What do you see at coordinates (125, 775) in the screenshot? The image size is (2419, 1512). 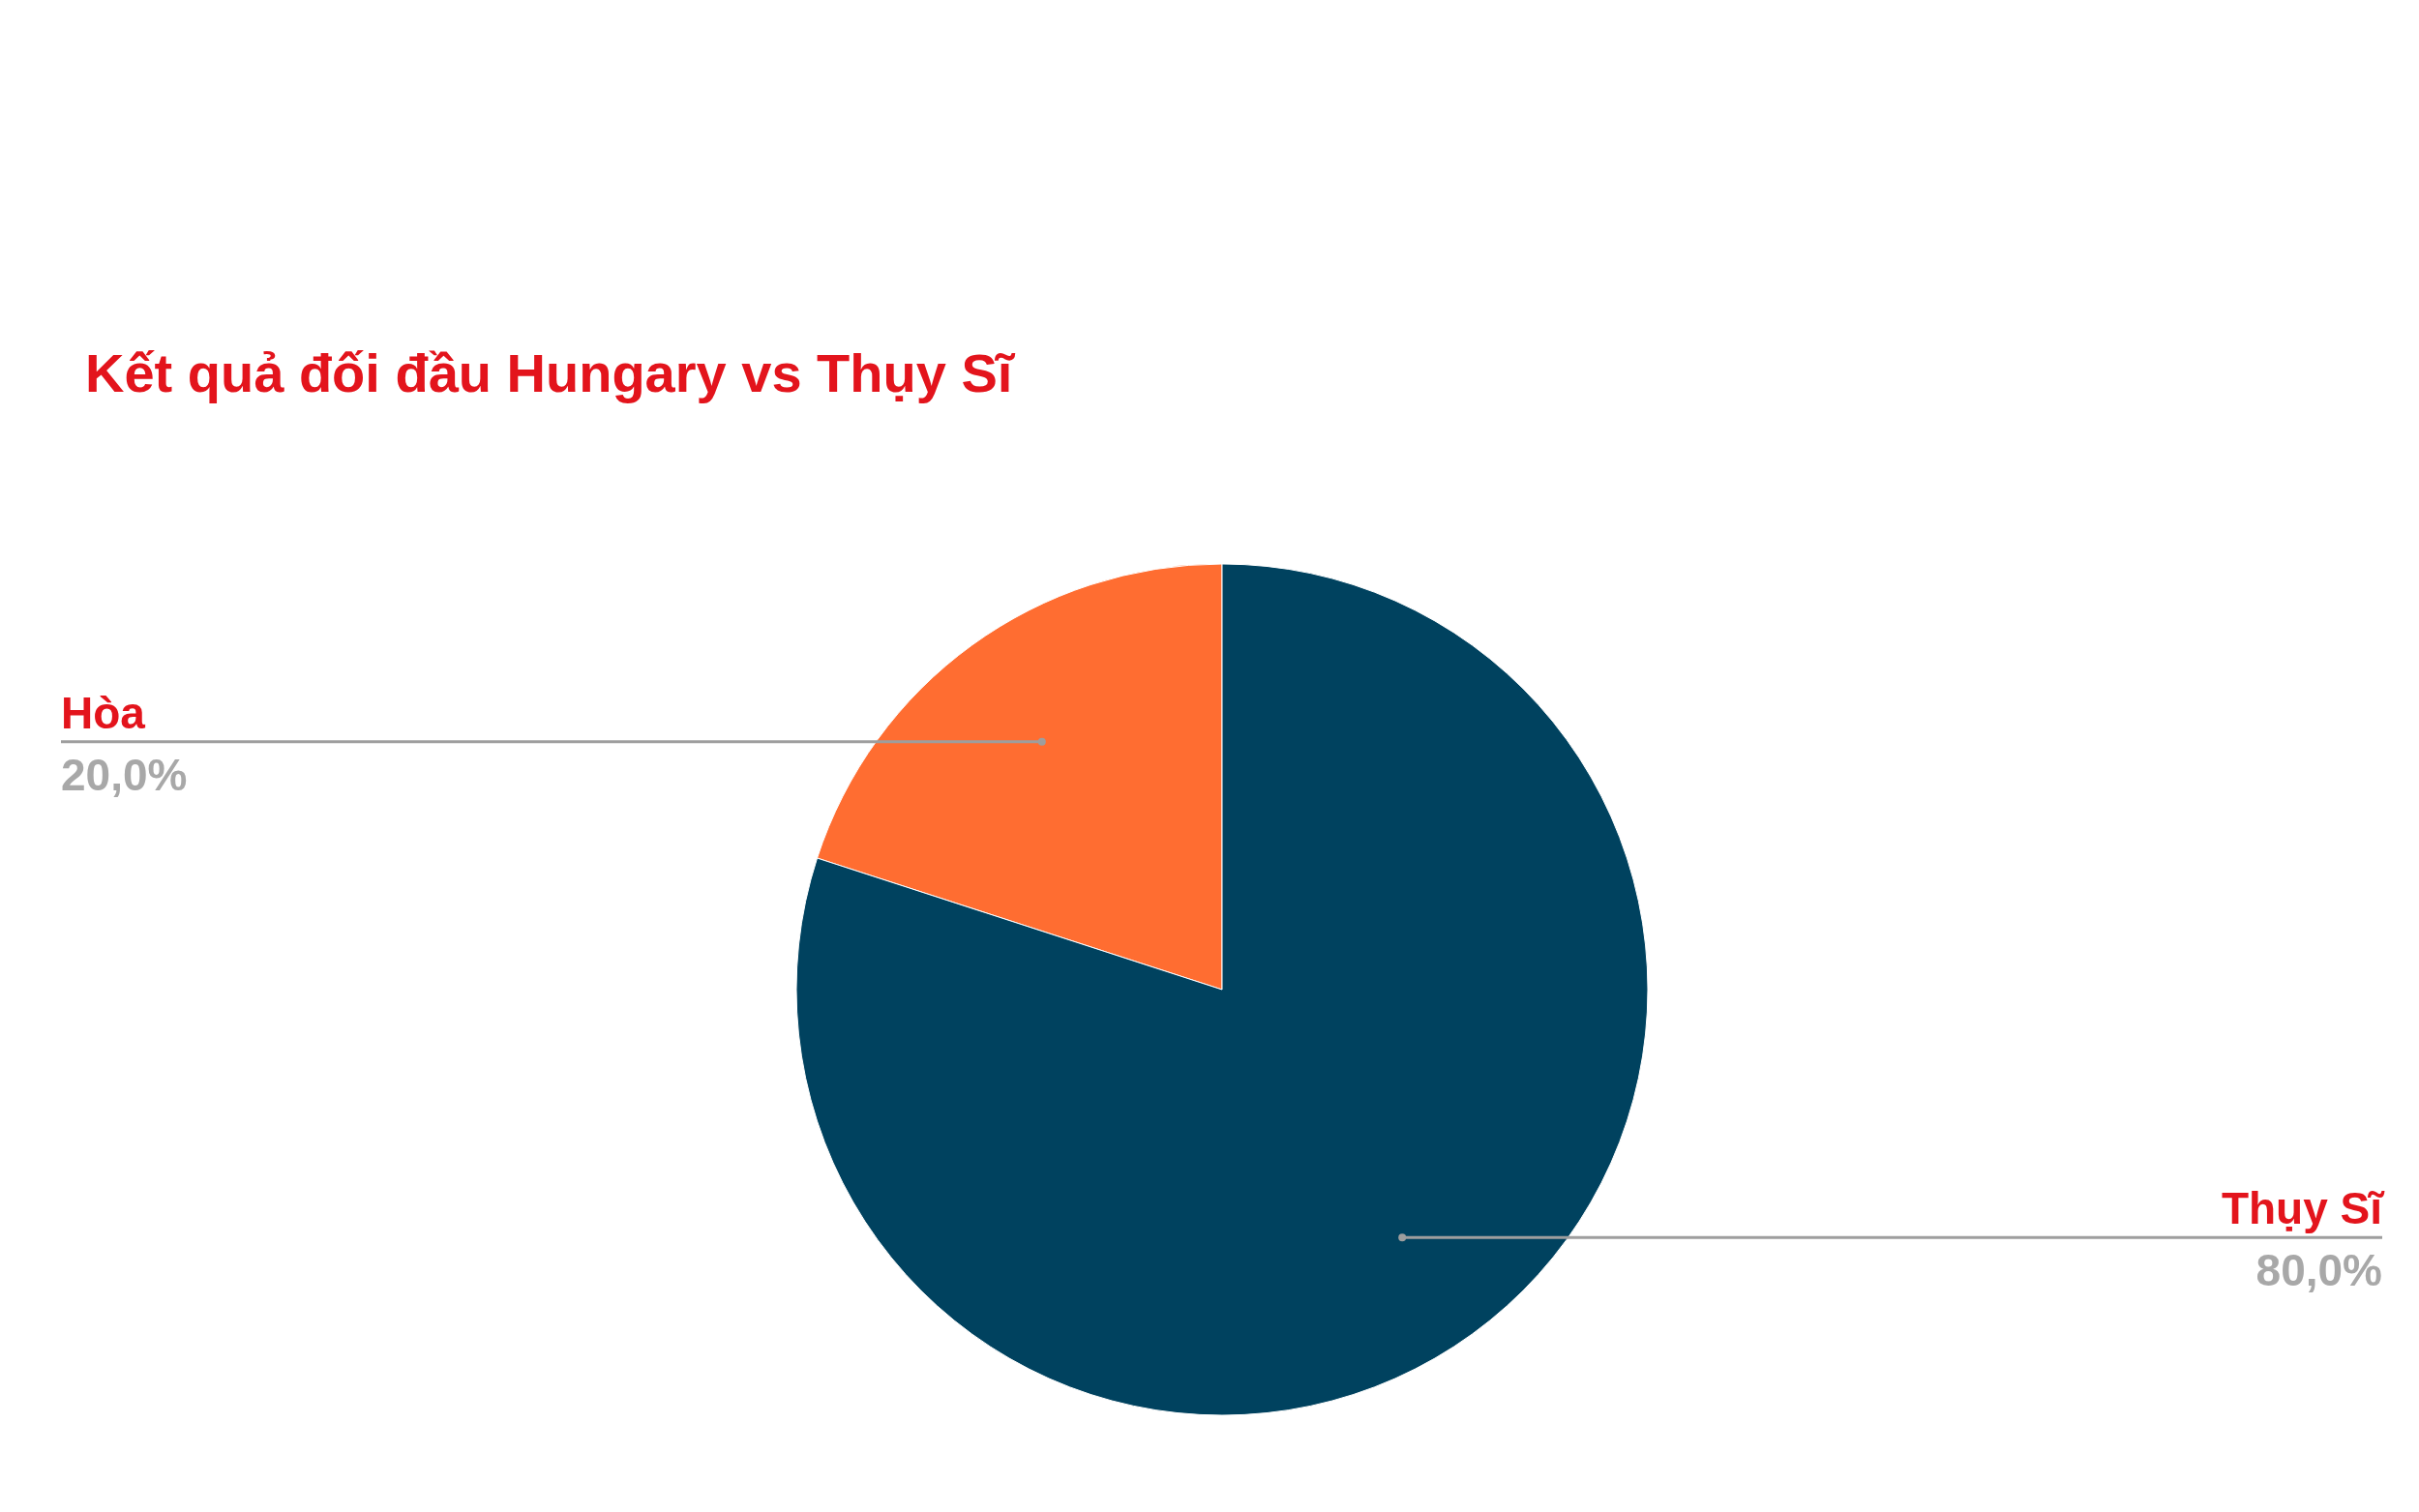 I see `data-label: 20,0%` at bounding box center [125, 775].